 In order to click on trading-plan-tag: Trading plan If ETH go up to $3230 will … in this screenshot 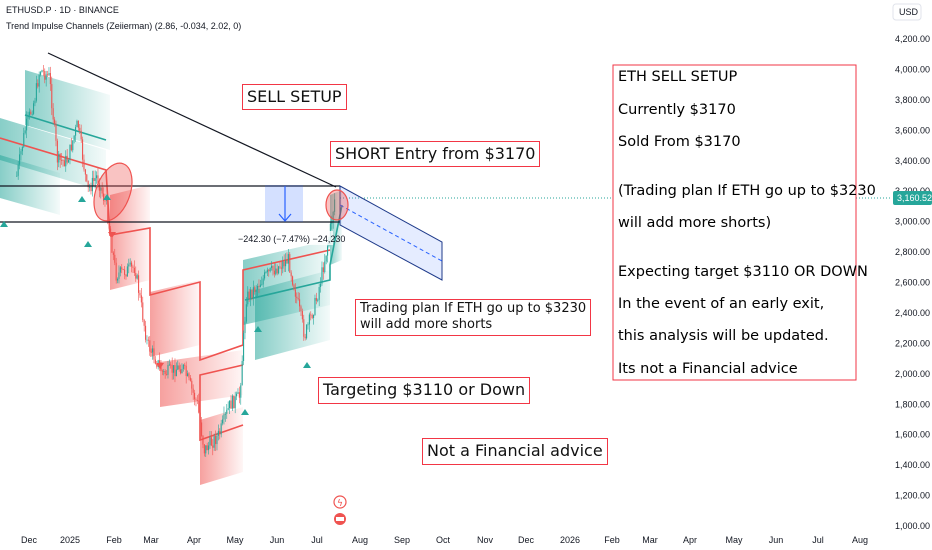, I will do `click(473, 317)`.